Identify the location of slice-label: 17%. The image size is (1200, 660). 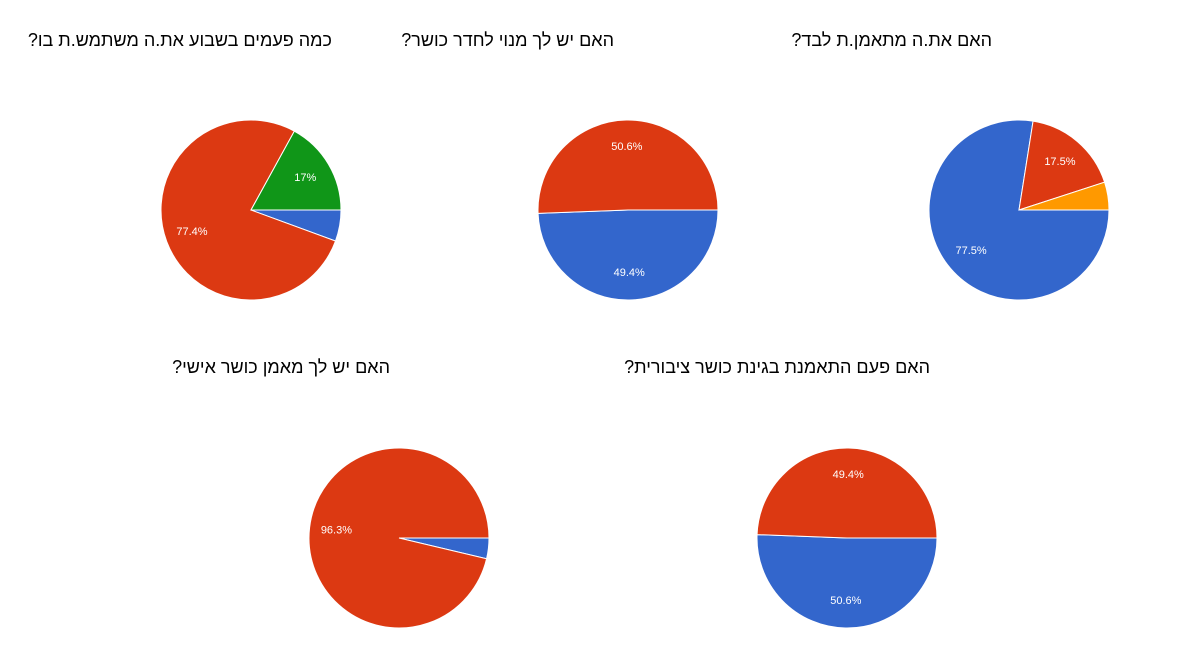
(305, 178).